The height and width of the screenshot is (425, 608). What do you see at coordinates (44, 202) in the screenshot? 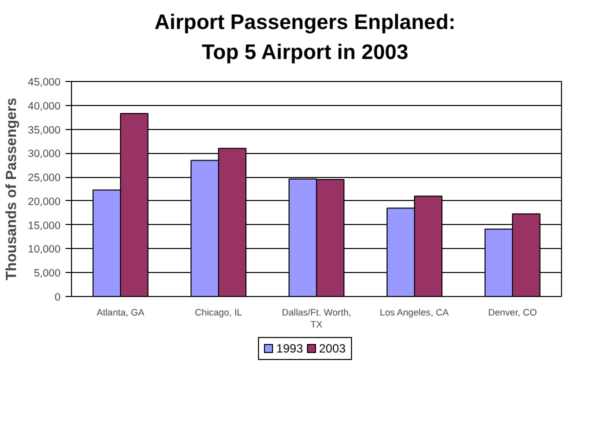
I see `y-tick-label: 20,000` at bounding box center [44, 202].